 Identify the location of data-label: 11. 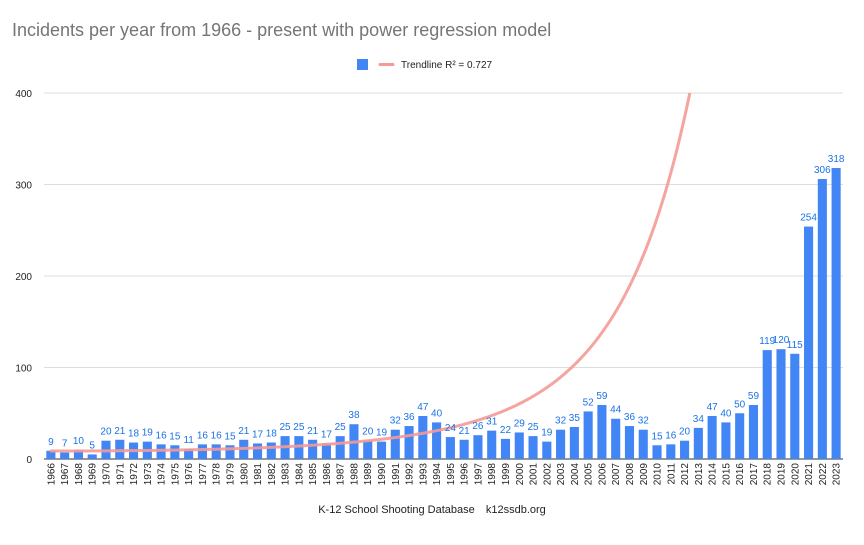
(188, 440).